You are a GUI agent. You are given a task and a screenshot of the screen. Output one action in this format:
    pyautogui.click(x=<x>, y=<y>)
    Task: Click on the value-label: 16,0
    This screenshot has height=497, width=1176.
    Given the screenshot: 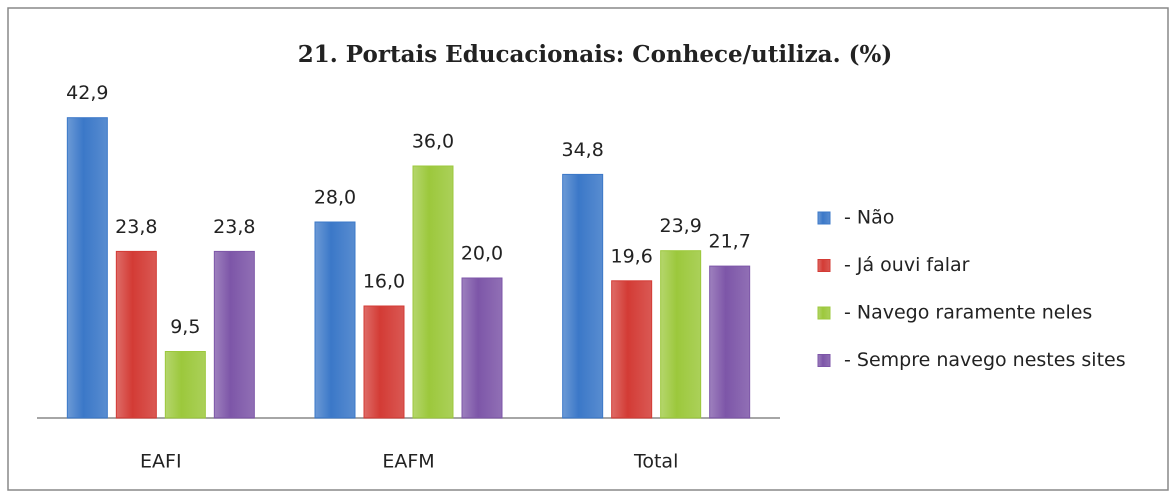 What is the action you would take?
    pyautogui.click(x=384, y=282)
    